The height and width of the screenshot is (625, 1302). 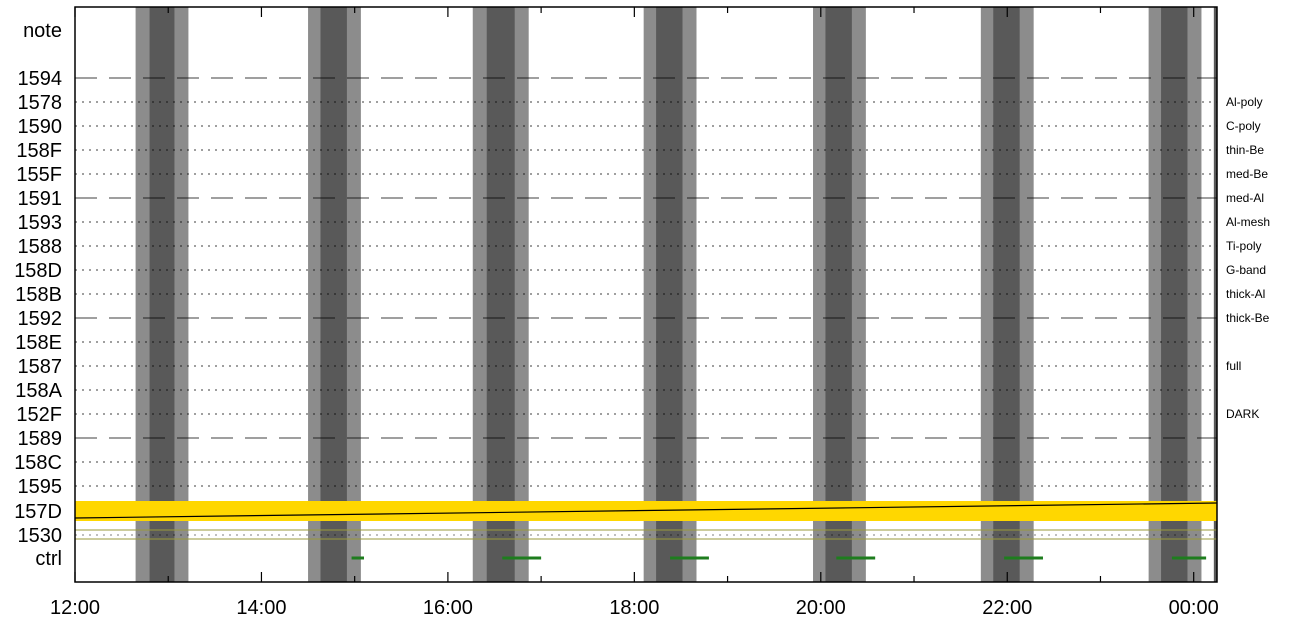 What do you see at coordinates (40, 319) in the screenshot?
I see `row-label-1592: 1592` at bounding box center [40, 319].